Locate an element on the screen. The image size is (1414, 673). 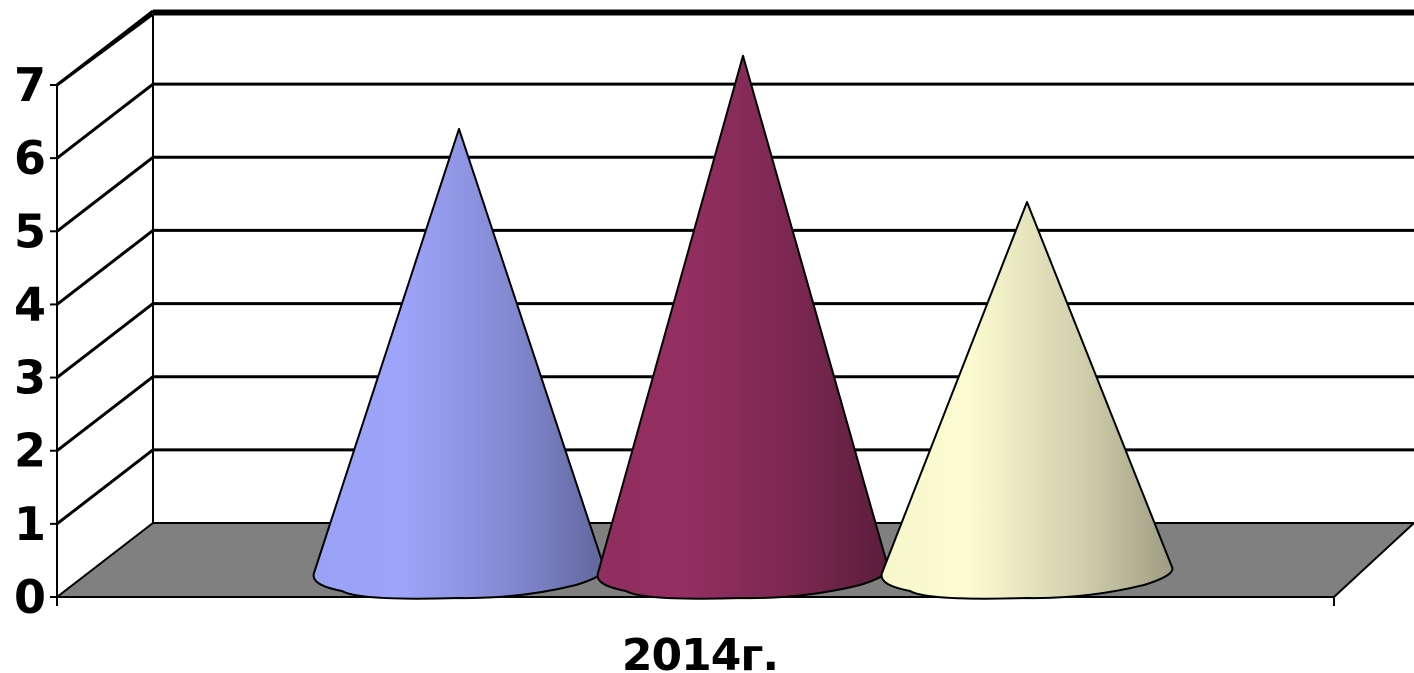
y-tick-label: 5 is located at coordinates (30, 231).